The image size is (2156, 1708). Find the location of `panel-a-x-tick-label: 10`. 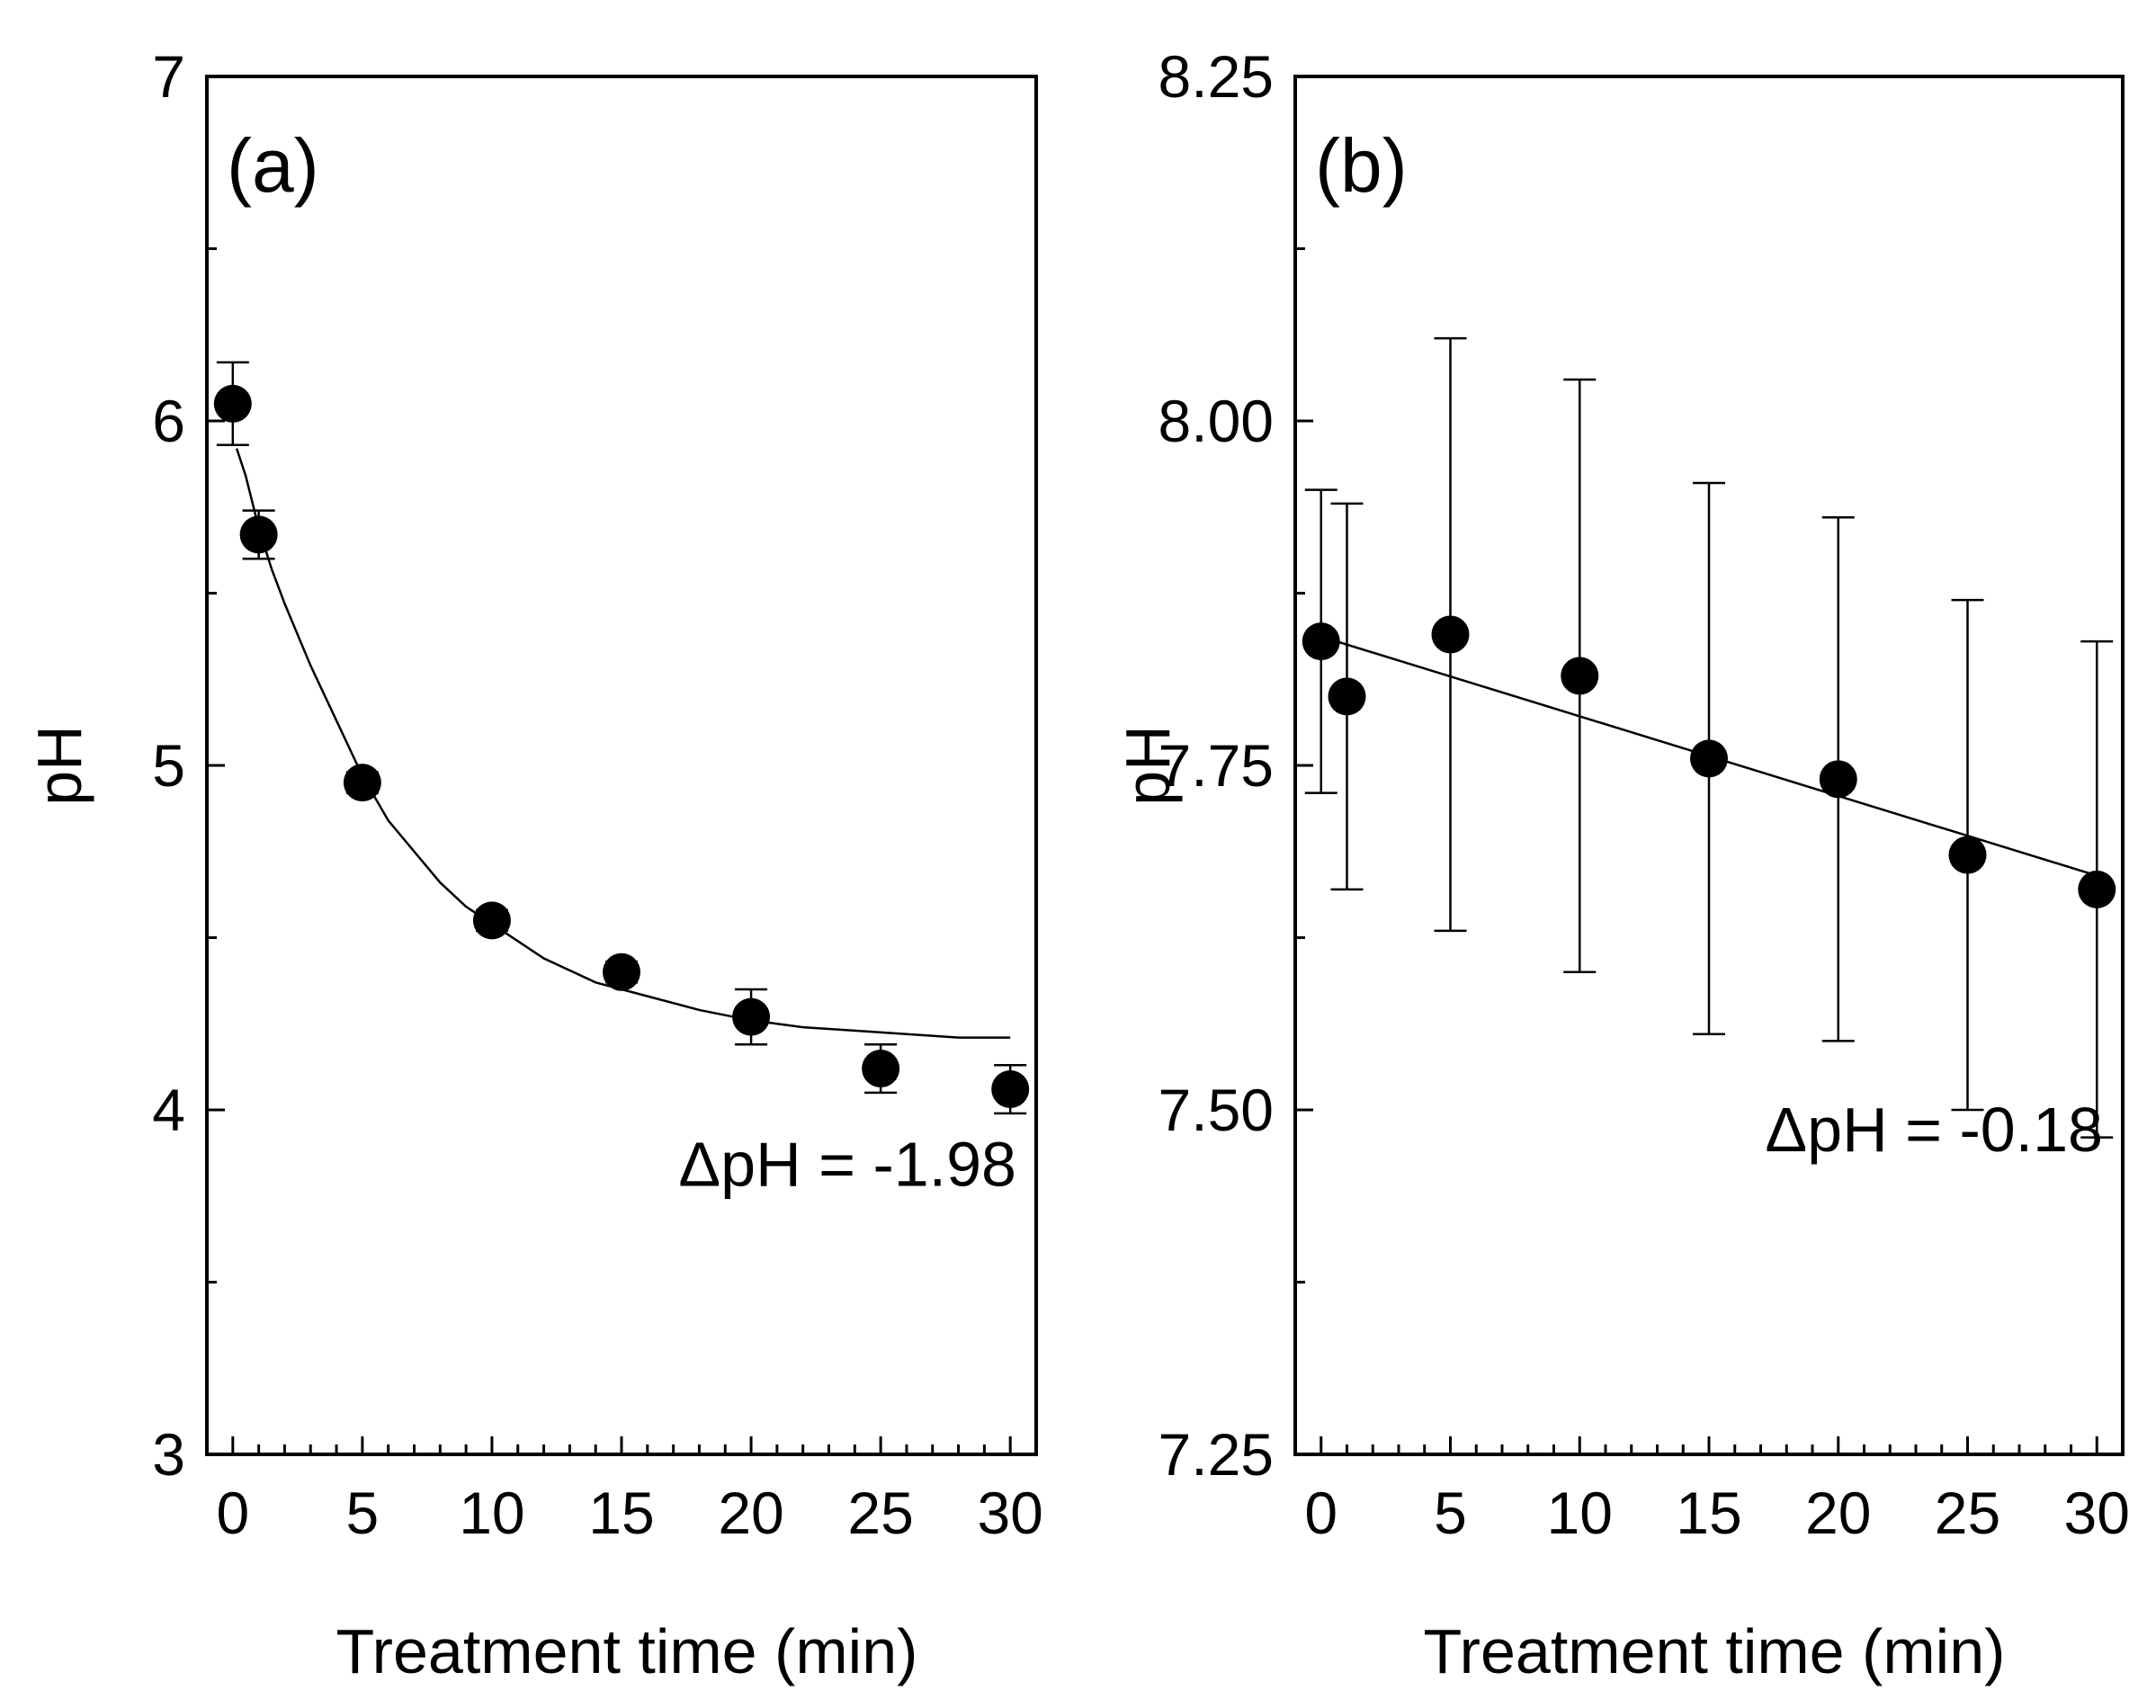

panel-a-x-tick-label: 10 is located at coordinates (491, 1513).